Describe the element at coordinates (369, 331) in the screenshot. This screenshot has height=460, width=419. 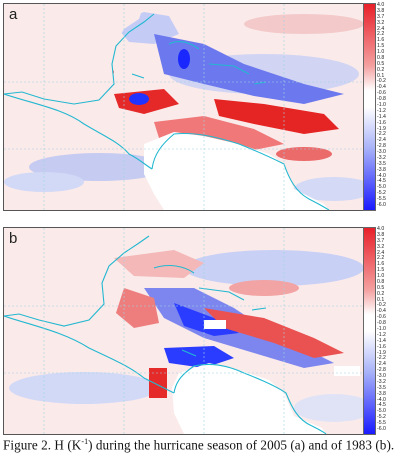
I see `colorbar-b` at that location.